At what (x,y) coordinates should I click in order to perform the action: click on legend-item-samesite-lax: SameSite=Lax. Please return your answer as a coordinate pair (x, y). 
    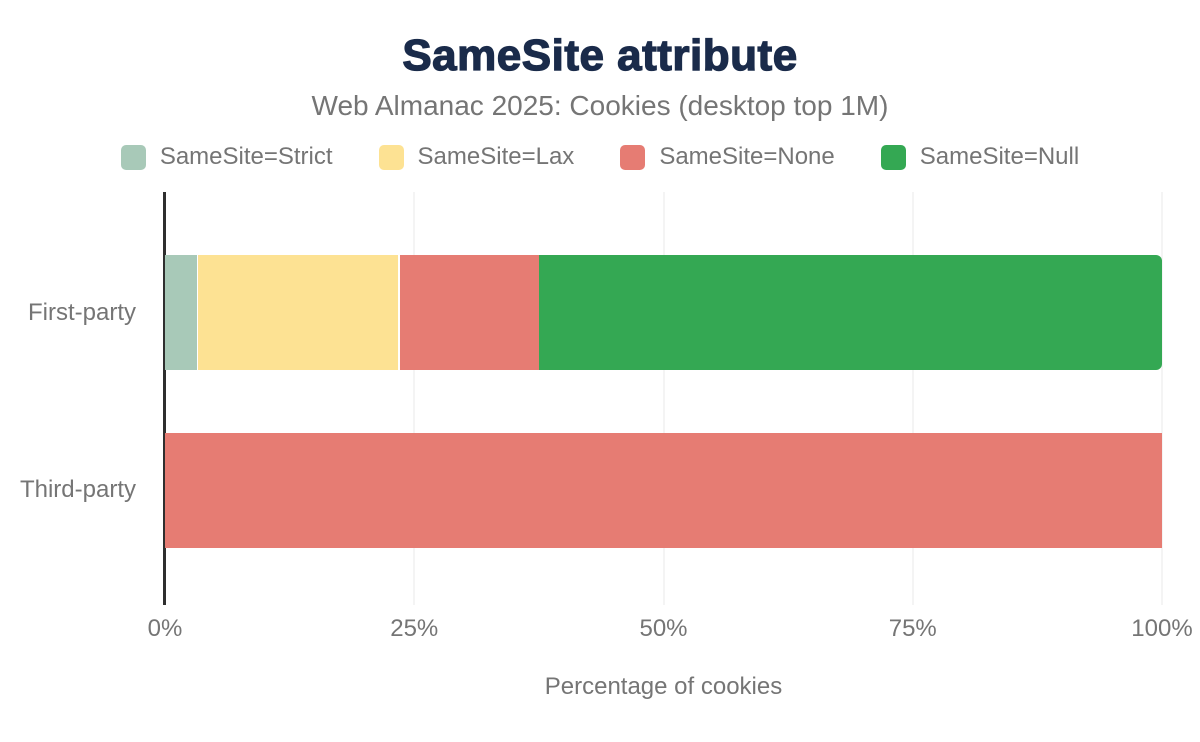
    Looking at the image, I should click on (476, 157).